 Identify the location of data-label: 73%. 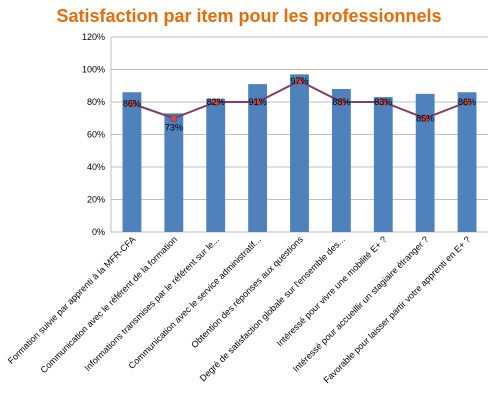
(174, 127).